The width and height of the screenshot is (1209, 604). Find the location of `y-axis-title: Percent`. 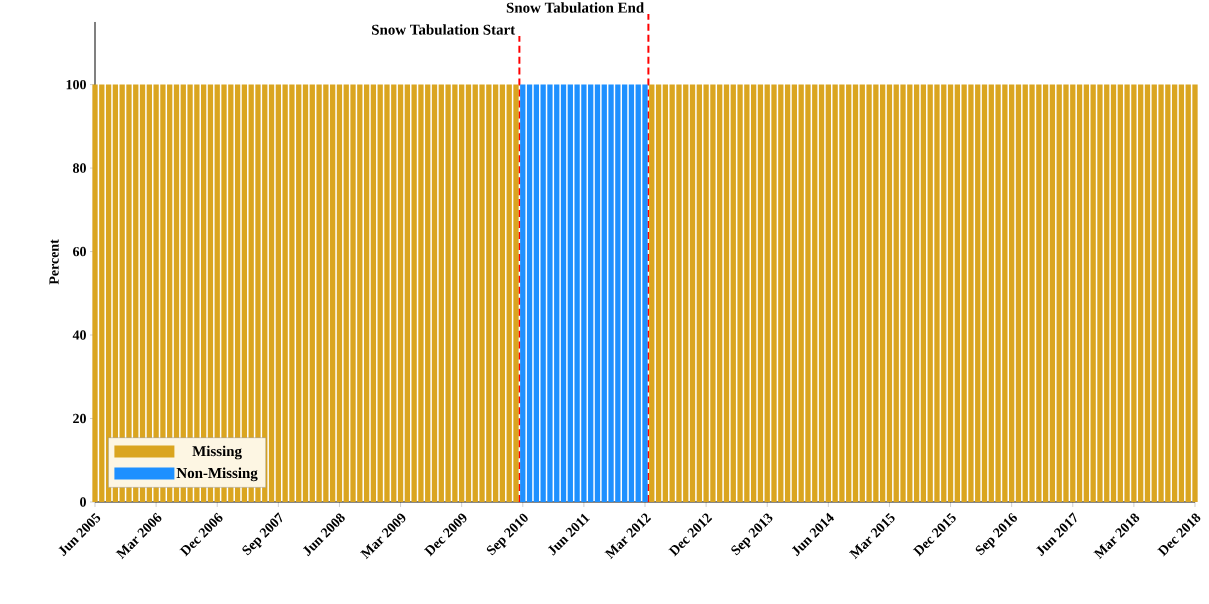

y-axis-title: Percent is located at coordinates (54, 262).